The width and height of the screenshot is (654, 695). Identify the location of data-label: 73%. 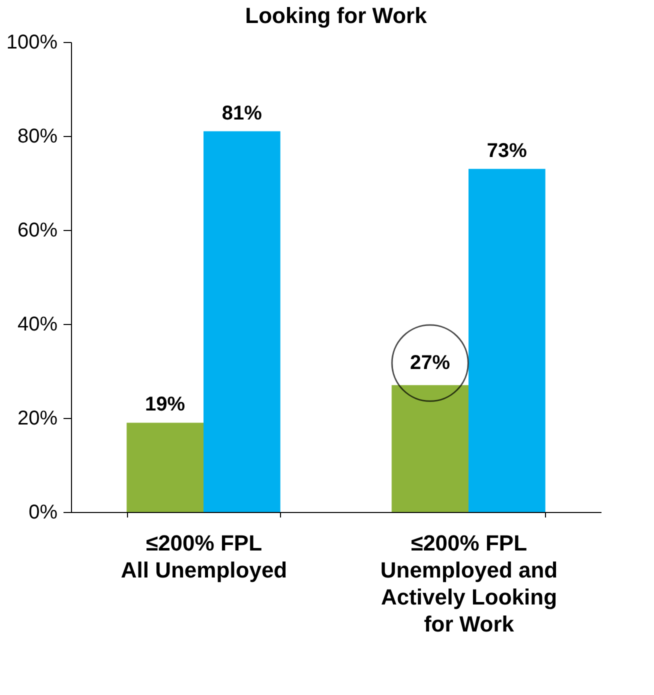
(507, 151).